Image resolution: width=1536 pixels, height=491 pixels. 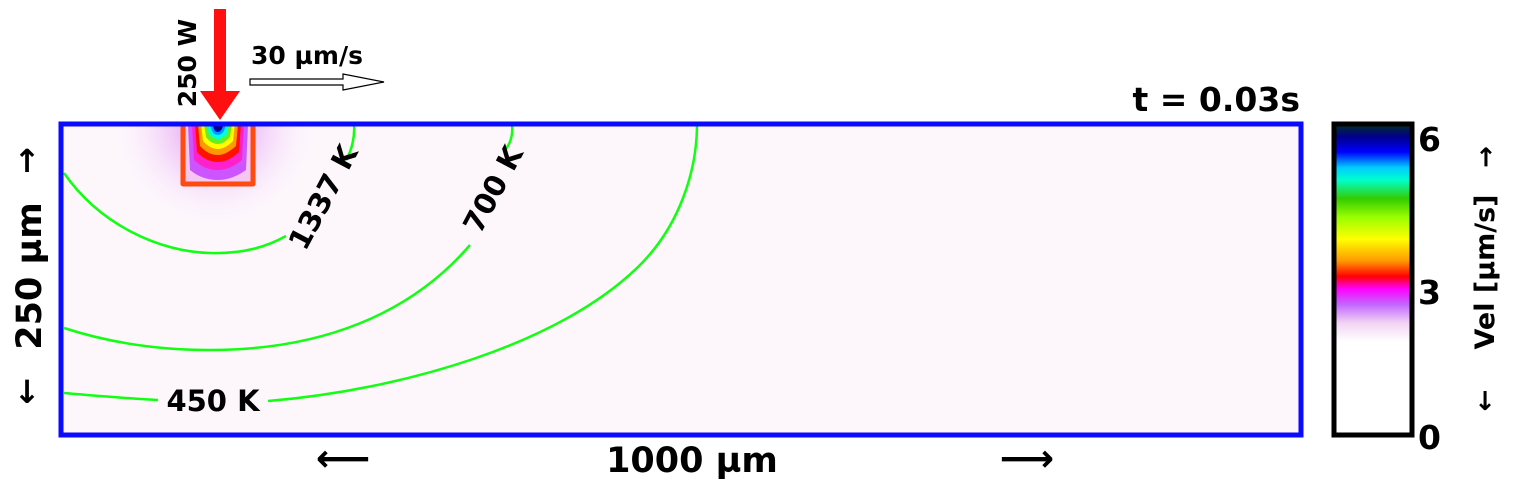 What do you see at coordinates (1485, 402) in the screenshot?
I see `colorbar-arrow-down: ↓` at bounding box center [1485, 402].